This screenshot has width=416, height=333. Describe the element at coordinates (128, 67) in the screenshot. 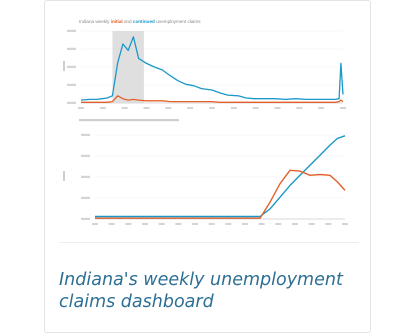

I see `recession-shade` at that location.